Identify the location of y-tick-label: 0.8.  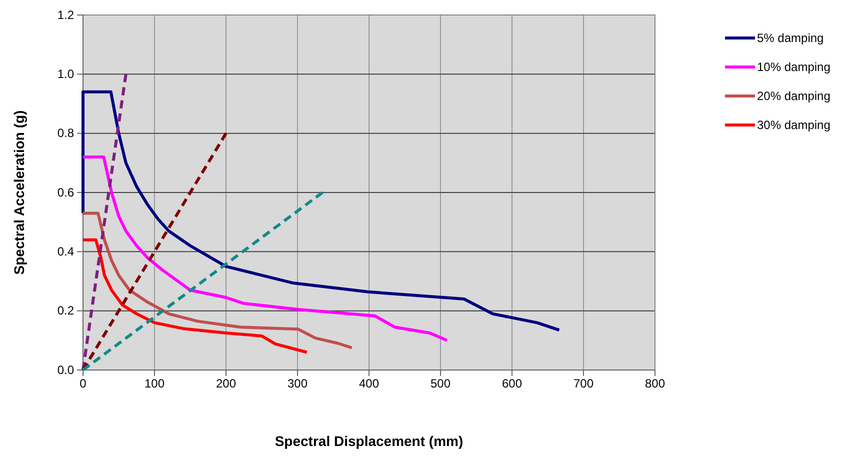
(65, 133).